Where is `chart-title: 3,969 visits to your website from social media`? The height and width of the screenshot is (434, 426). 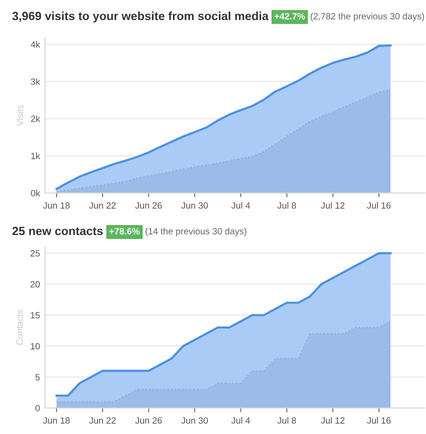
chart-title: 3,969 visits to your website from social media is located at coordinates (140, 17).